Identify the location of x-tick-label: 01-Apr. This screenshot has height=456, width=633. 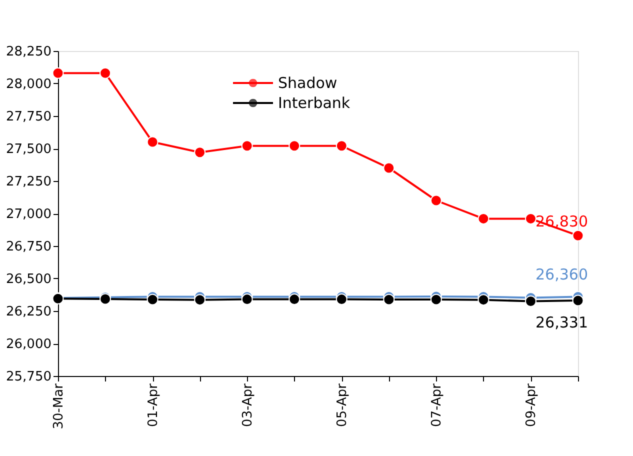
(154, 404).